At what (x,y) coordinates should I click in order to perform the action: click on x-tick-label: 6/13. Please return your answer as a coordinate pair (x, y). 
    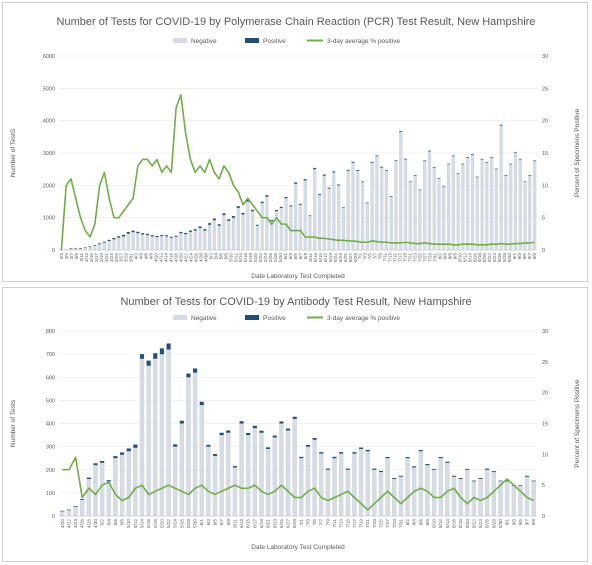
    Looking at the image, I should click on (241, 523).